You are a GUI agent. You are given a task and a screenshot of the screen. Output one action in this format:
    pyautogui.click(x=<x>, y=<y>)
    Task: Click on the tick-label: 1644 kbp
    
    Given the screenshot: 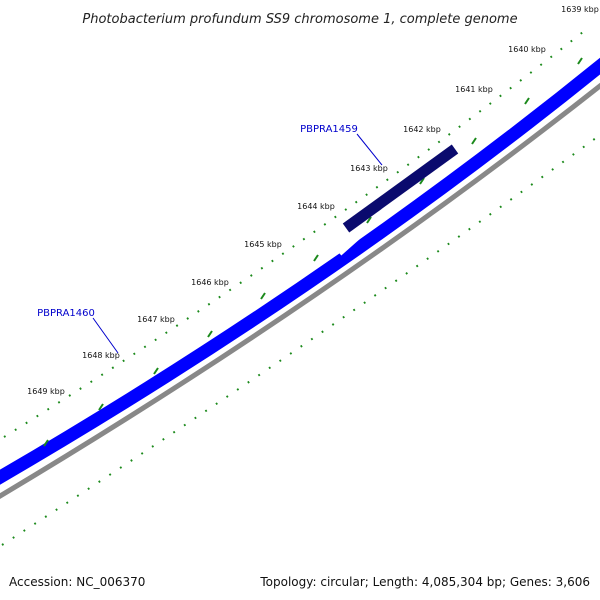 What is the action you would take?
    pyautogui.click(x=316, y=206)
    